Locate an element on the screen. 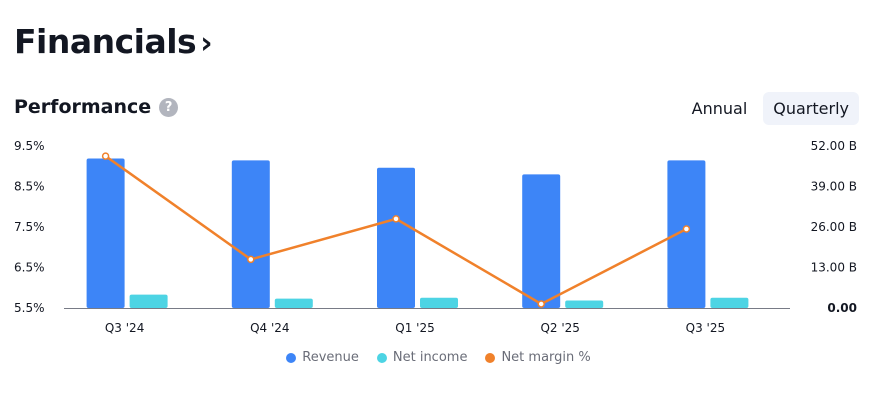 The height and width of the screenshot is (402, 877). right-axis-tick-label: 26.00 B is located at coordinates (834, 227).